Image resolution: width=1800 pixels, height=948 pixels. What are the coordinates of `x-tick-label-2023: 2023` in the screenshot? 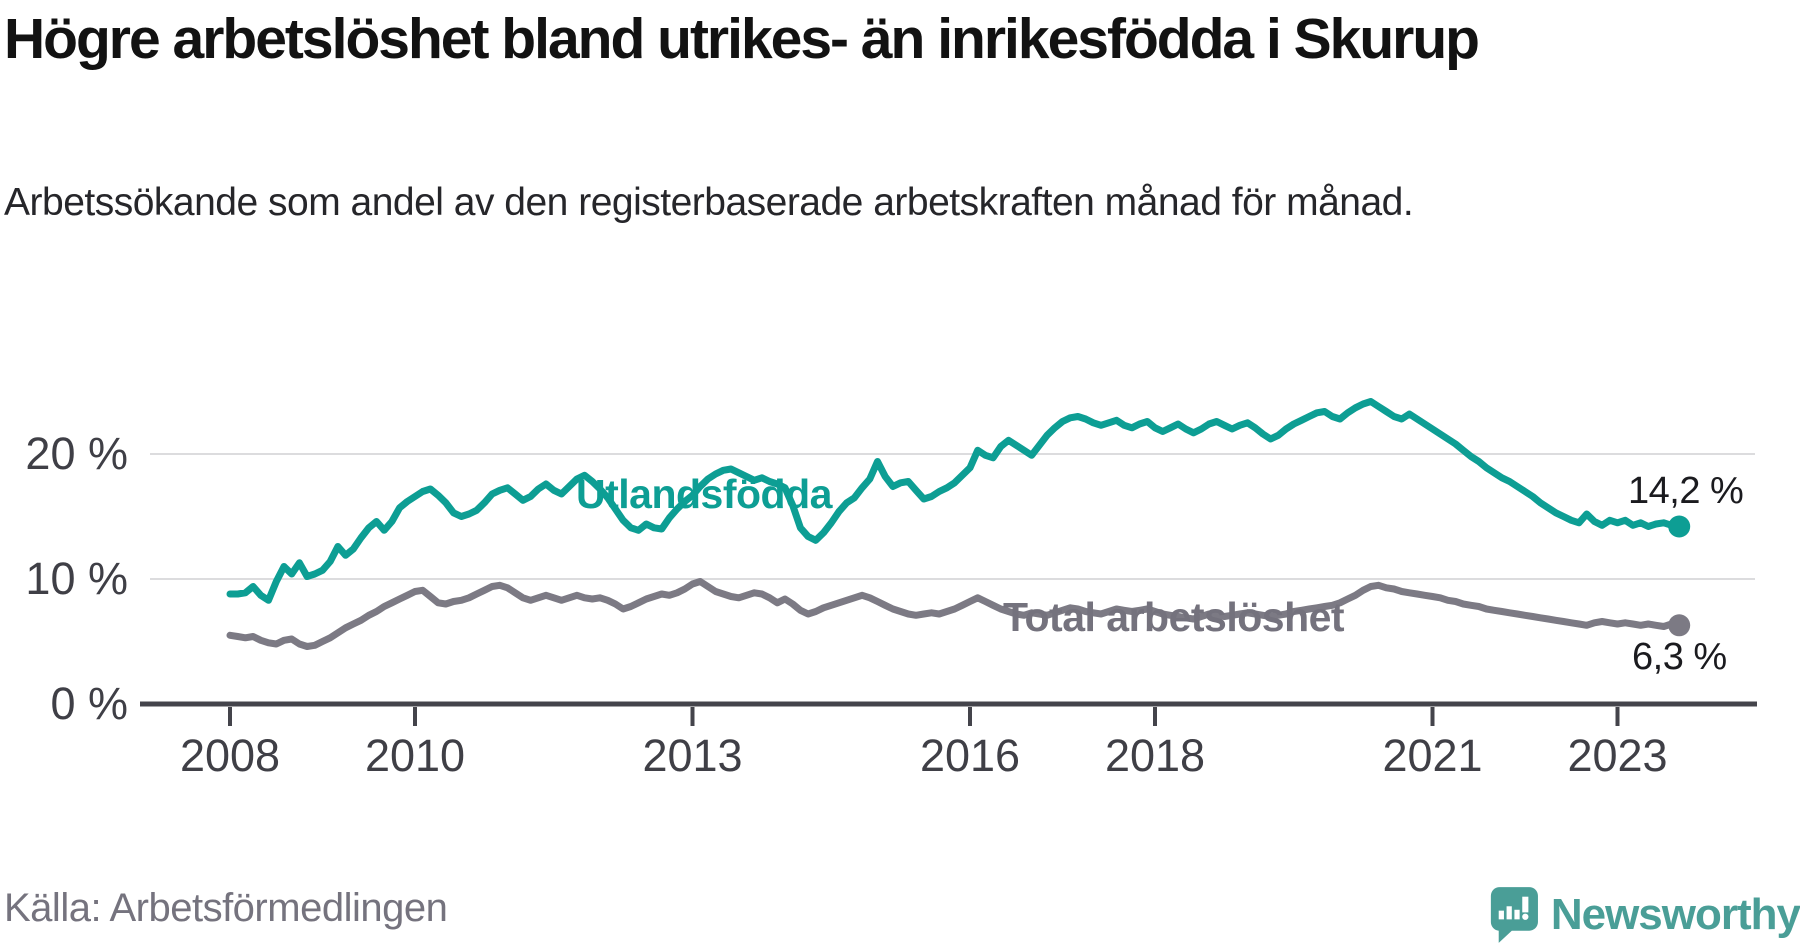 It's located at (1617, 755).